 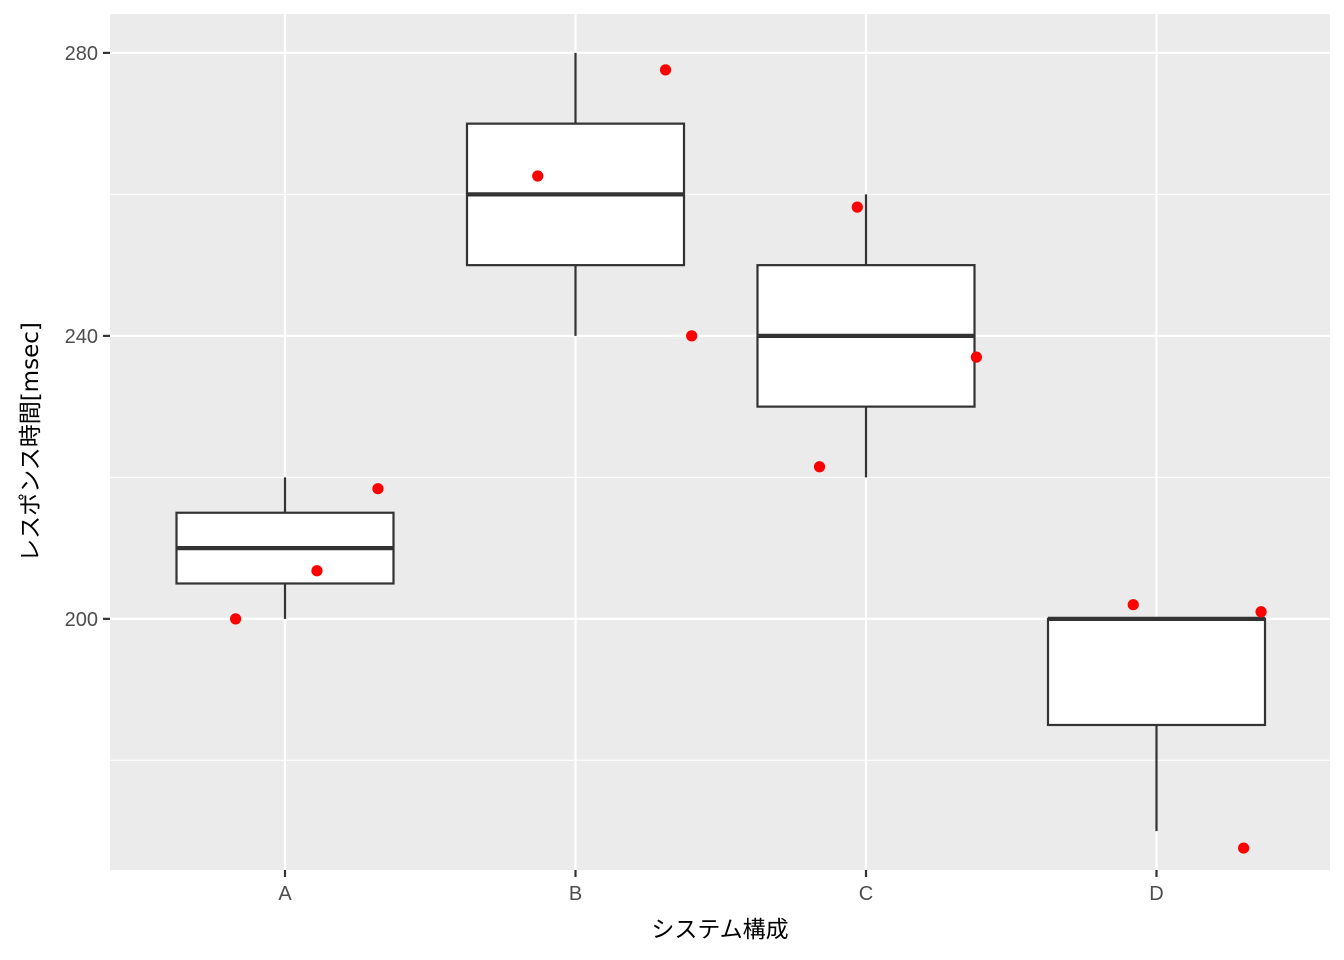 I want to click on x-tick-label: A, so click(x=285, y=894).